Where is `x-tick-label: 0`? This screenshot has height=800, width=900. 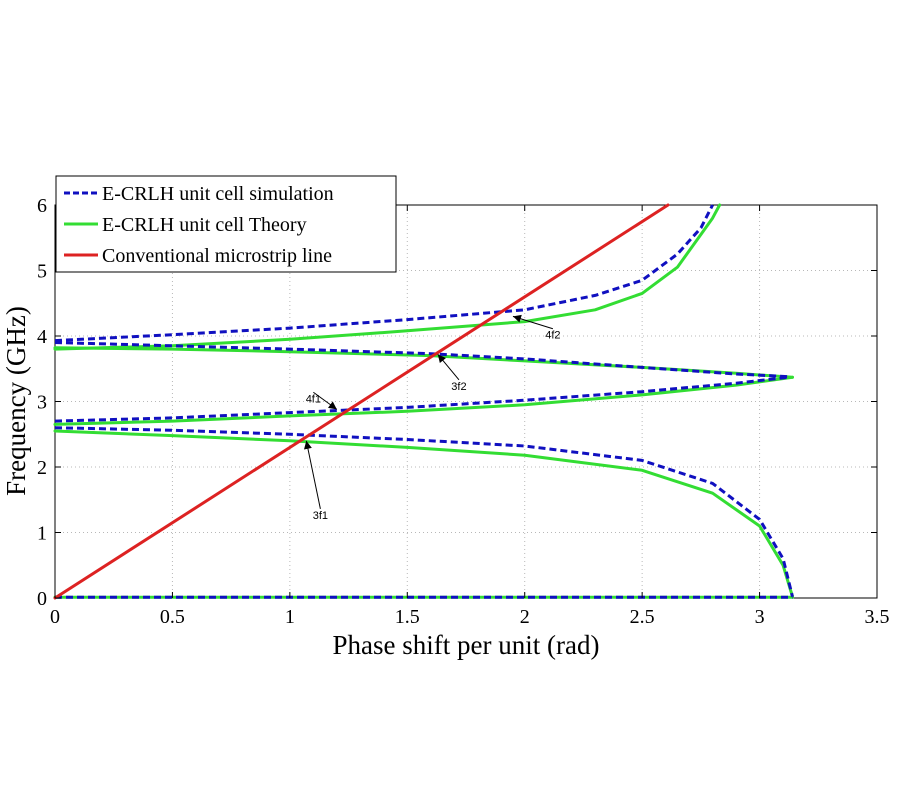
x-tick-label: 0 is located at coordinates (55, 617).